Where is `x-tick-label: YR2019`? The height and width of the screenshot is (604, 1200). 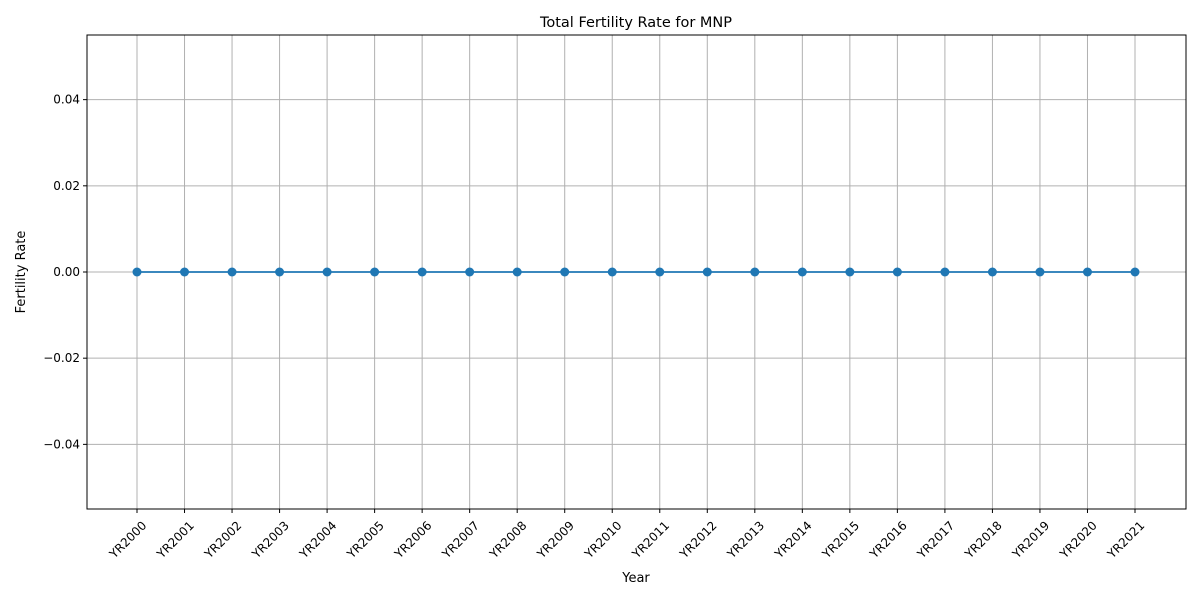
x-tick-label: YR2019 is located at coordinates (1030, 539).